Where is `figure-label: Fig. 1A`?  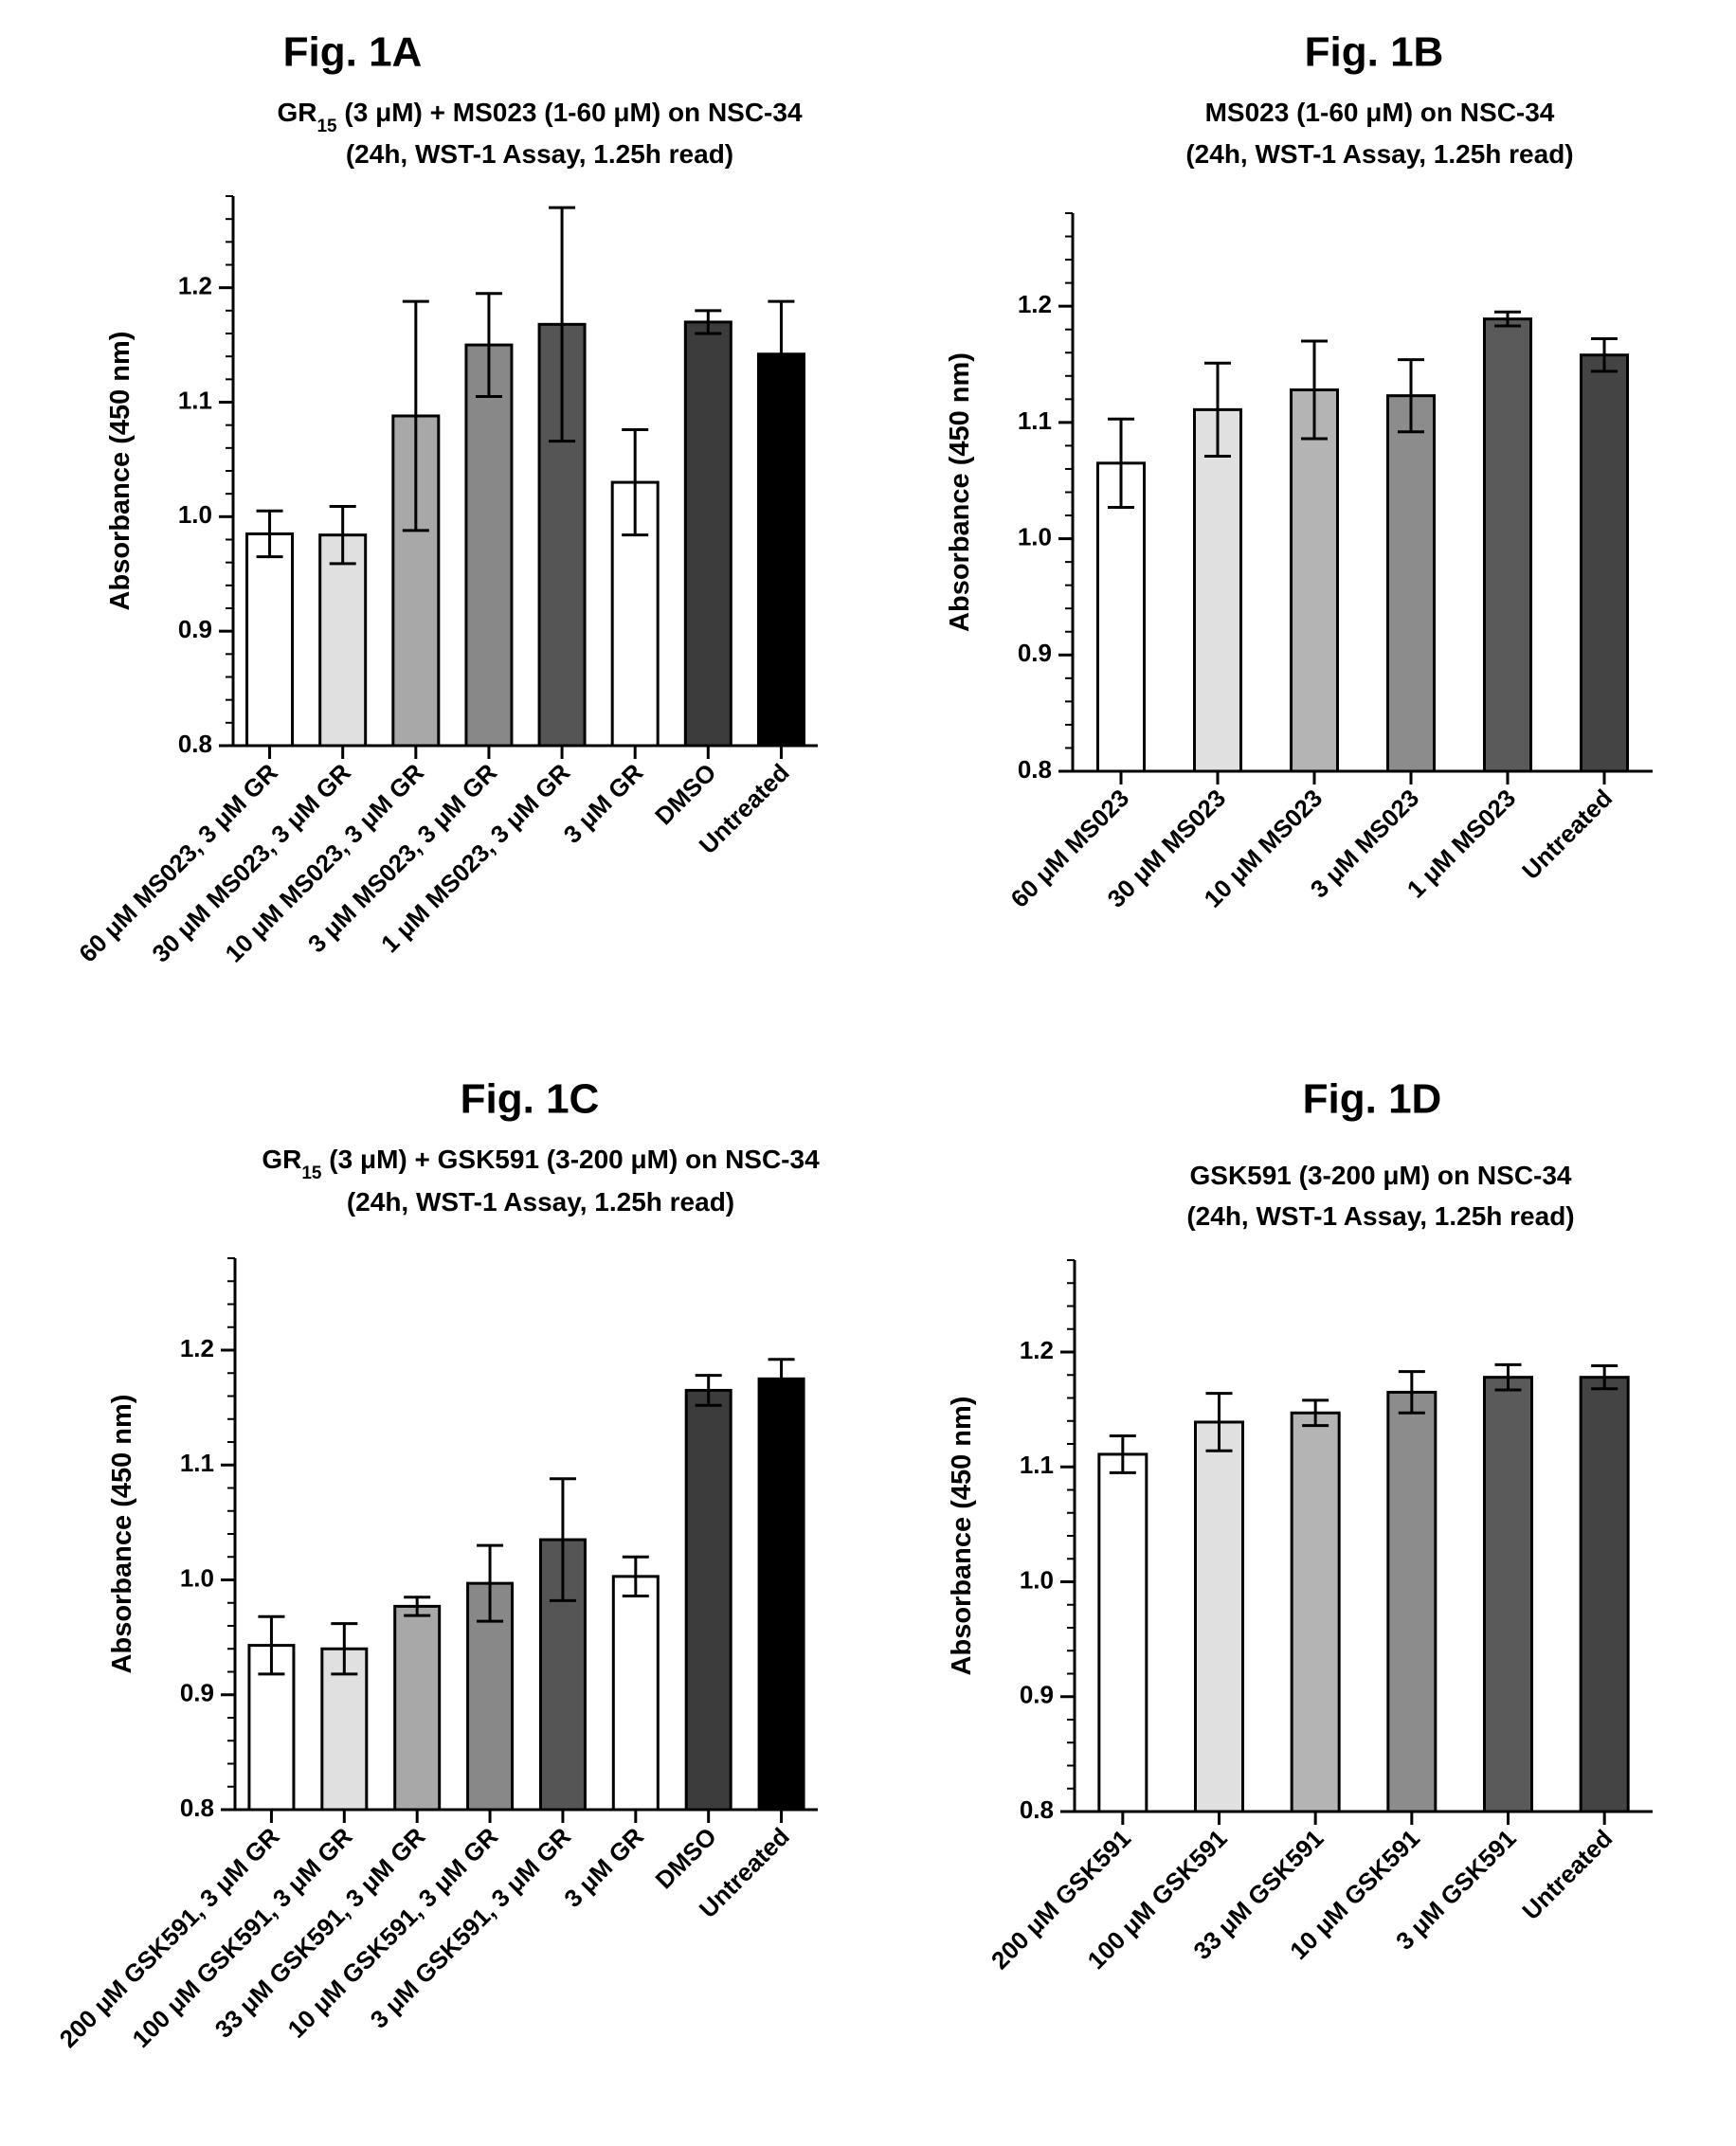 figure-label: Fig. 1A is located at coordinates (353, 53).